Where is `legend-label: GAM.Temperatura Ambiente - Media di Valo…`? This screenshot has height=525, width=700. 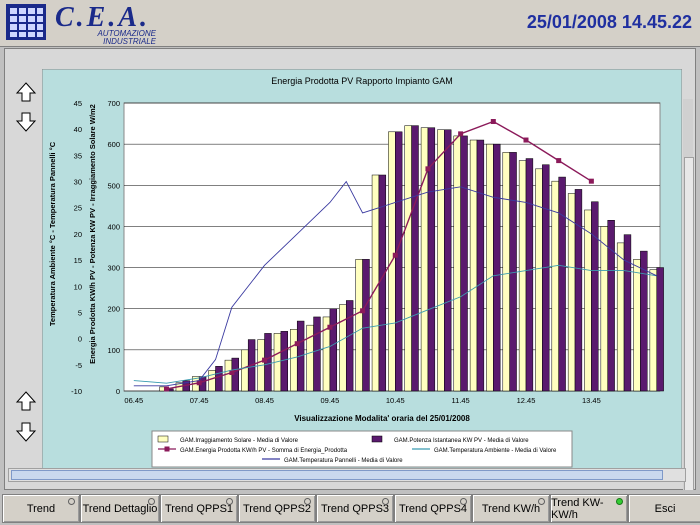
legend-label: GAM.Temperatura Ambiente - Media di Valo… is located at coordinates (495, 451).